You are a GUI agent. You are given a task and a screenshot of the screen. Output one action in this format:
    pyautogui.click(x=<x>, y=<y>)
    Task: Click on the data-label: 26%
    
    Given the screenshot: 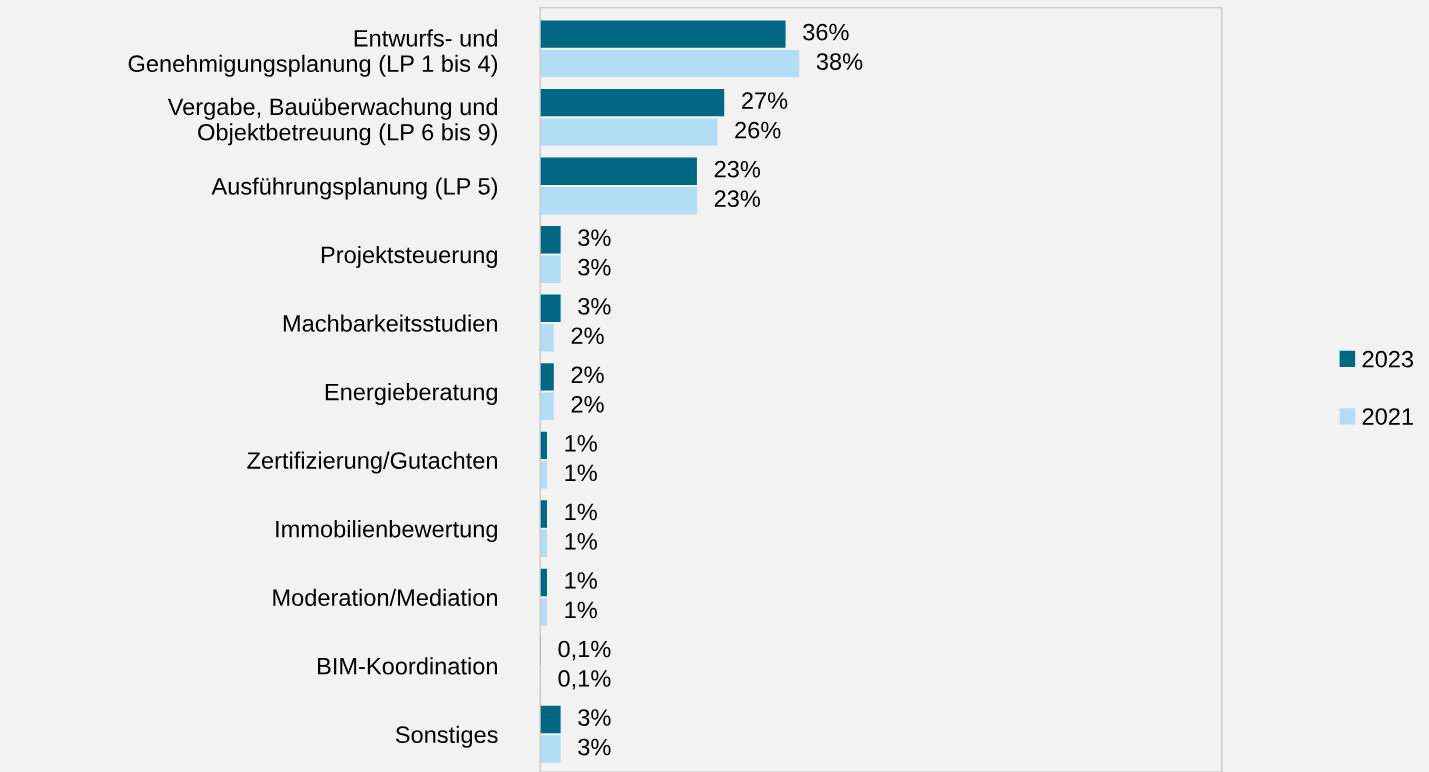 What is the action you would take?
    pyautogui.click(x=758, y=130)
    